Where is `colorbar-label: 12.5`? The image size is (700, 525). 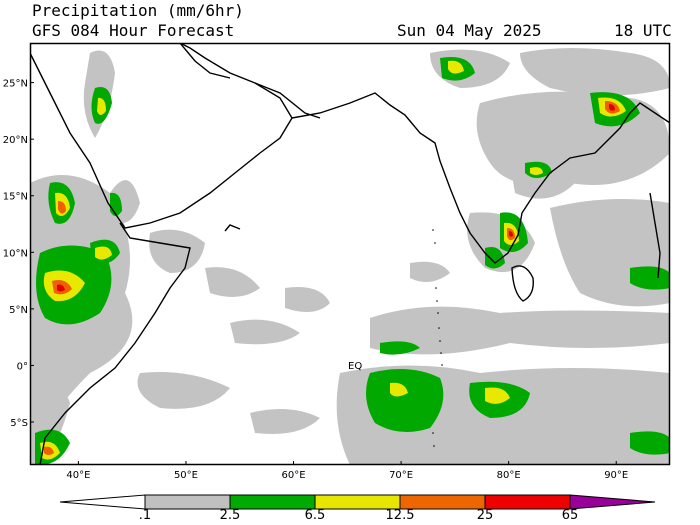
colorbar-label: 12.5 is located at coordinates (400, 515).